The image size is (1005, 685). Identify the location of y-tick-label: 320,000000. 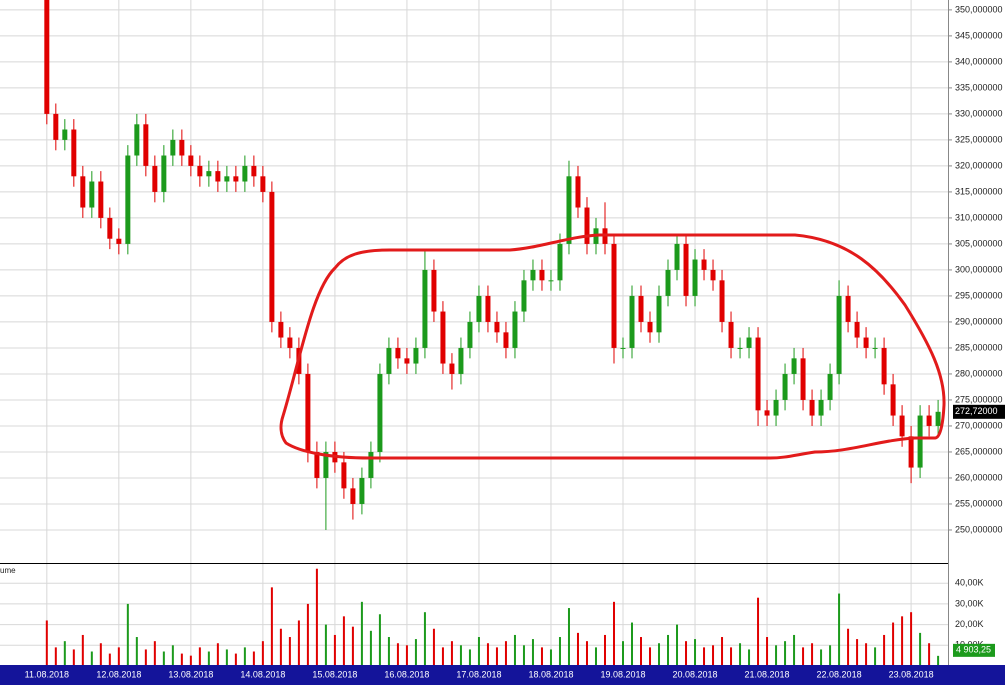
(979, 165).